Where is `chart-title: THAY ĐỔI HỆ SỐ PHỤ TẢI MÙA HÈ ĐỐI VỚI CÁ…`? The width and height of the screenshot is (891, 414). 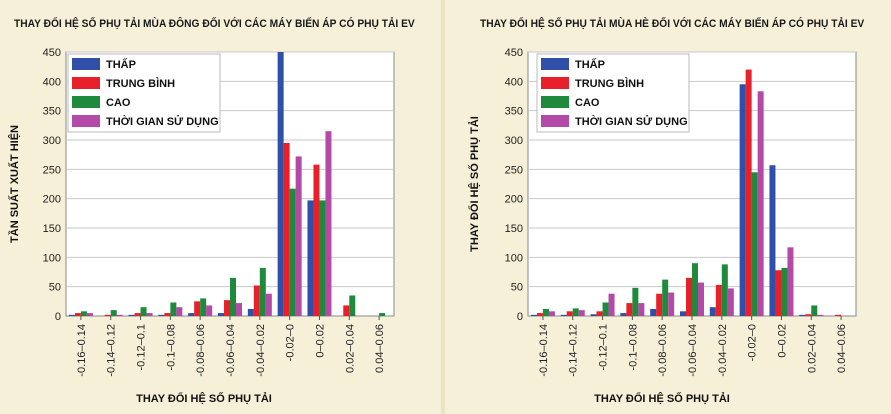 chart-title: THAY ĐỔI HỆ SỐ PHỤ TẢI MÙA HÈ ĐỐI VỚI CÁ… is located at coordinates (672, 24).